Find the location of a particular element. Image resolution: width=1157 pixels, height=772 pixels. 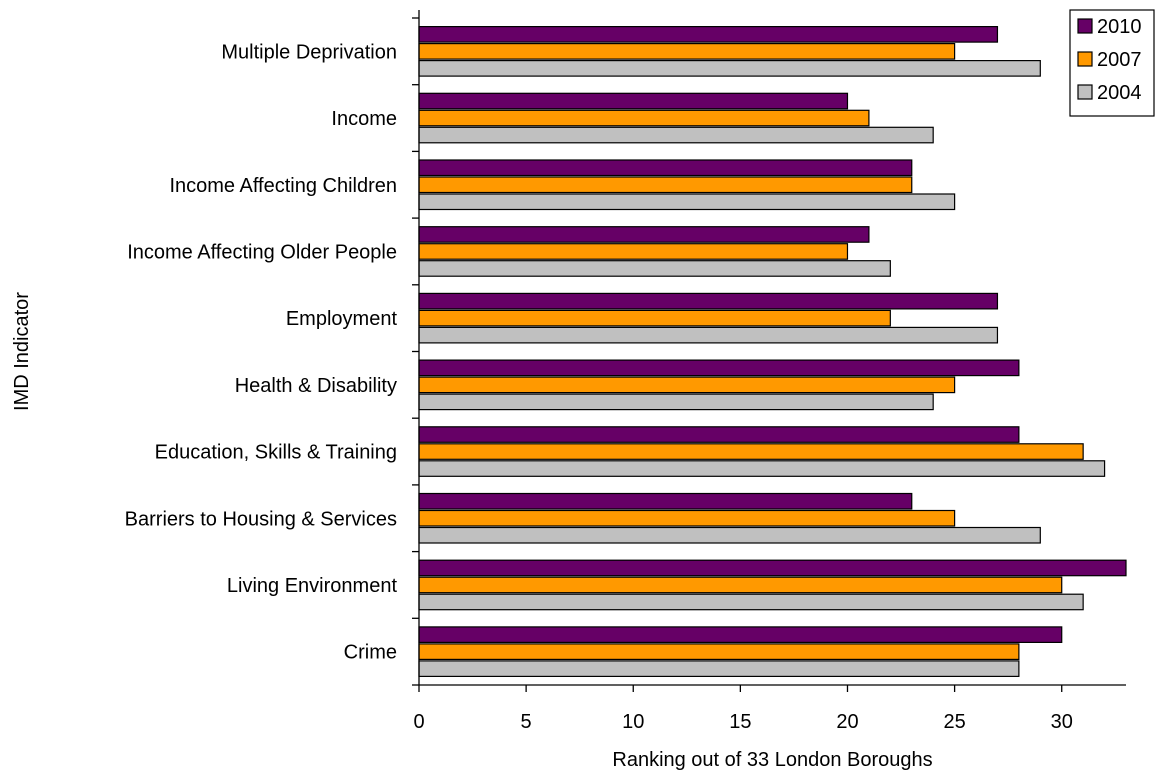

x-axis-title: Ranking out of 33 London Boroughs is located at coordinates (772, 760).